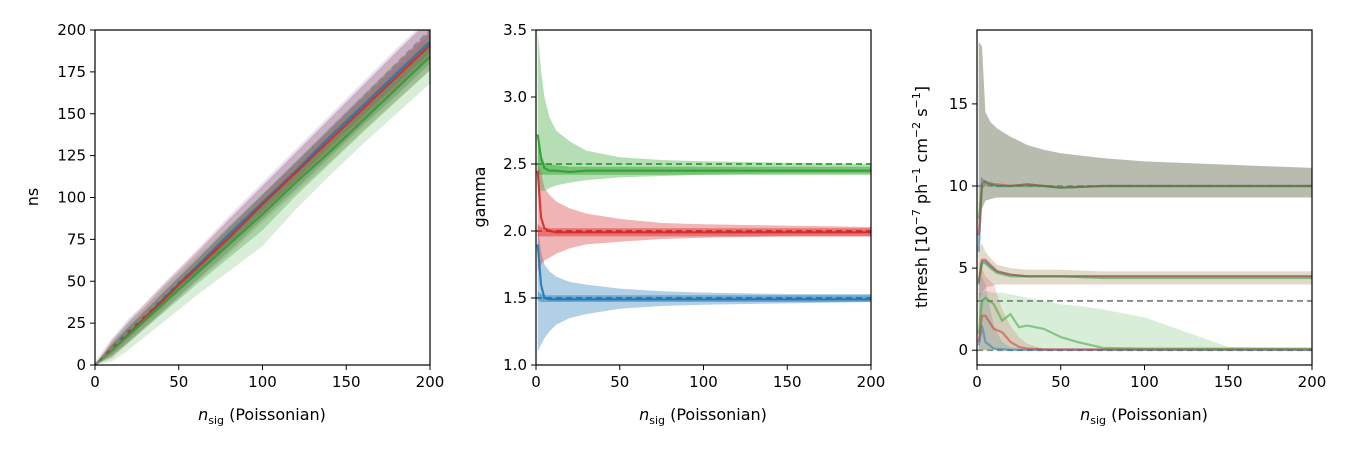 This screenshot has height=450, width=1350. Describe the element at coordinates (916, 130) in the screenshot. I see `ylabel-exp-3: −2` at that location.